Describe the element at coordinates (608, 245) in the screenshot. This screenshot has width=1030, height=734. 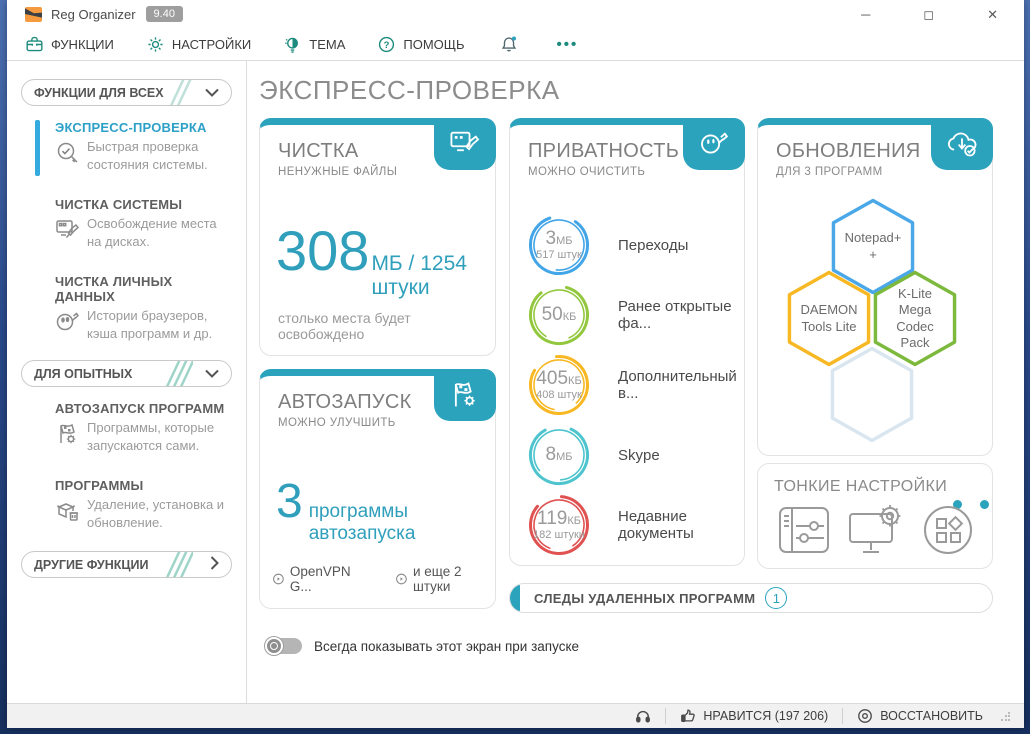
I see `privacy-row-transitions: 3 МБ 517 штук Переходы` at that location.